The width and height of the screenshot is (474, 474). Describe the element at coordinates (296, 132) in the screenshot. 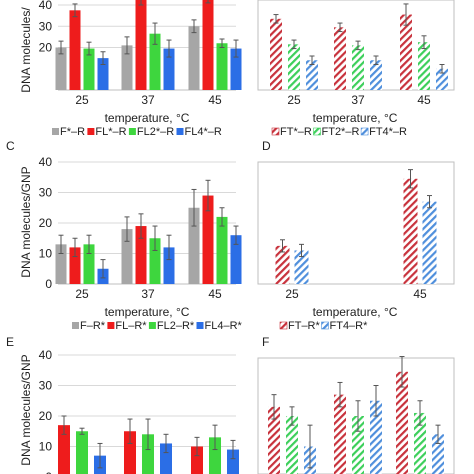

I see `legend-entry: FT*–R` at that location.